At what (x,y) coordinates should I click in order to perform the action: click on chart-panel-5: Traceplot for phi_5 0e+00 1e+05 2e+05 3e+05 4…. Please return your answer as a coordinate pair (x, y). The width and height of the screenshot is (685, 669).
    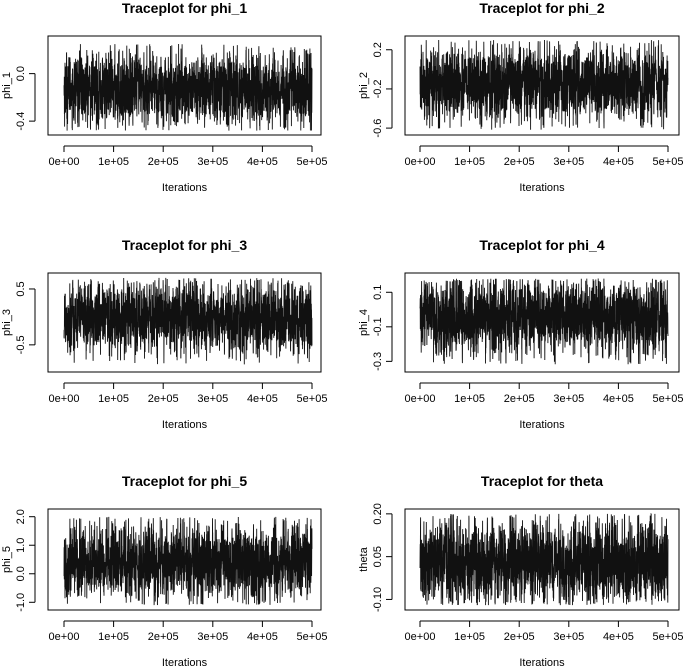
    Looking at the image, I should click on (164, 571).